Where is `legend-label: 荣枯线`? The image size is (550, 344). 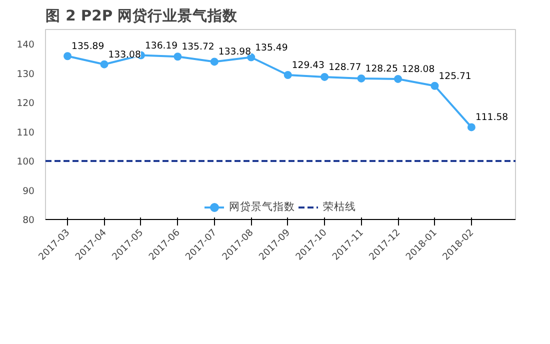
legend-label: 荣枯线 is located at coordinates (339, 207).